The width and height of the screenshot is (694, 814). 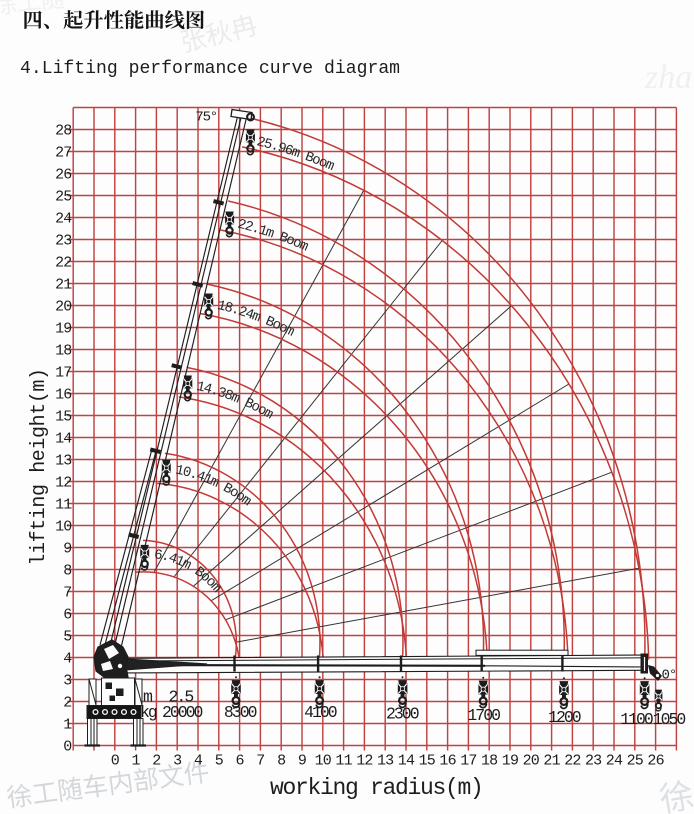 I want to click on svg-text: 1200, so click(x=564, y=717).